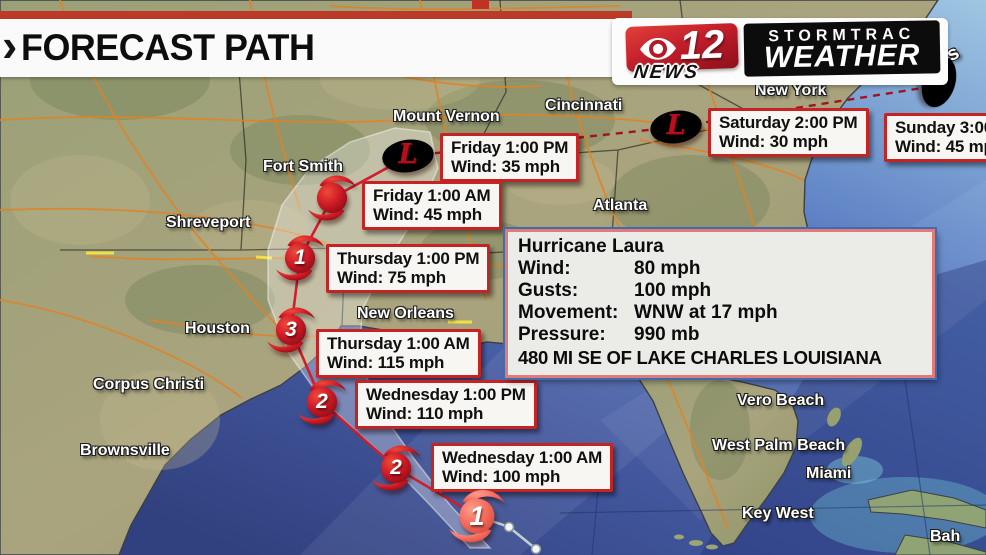 The image size is (986, 555). What do you see at coordinates (591, 246) in the screenshot?
I see `storm-name: Hurricane Laura` at bounding box center [591, 246].